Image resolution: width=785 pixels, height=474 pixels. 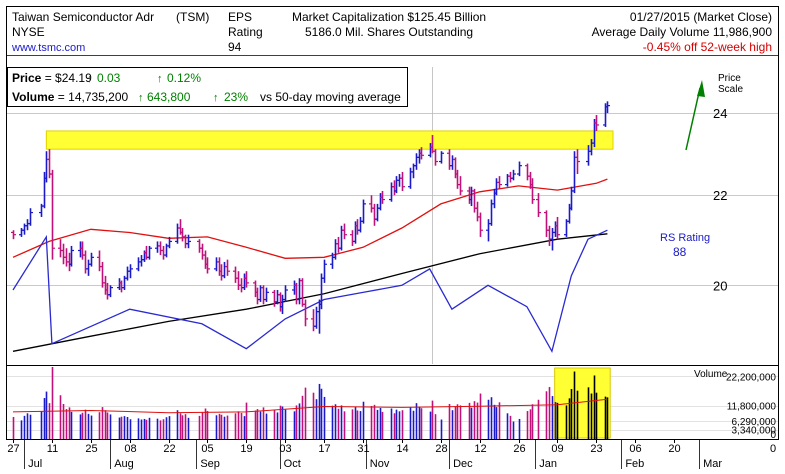 I want to click on off-52-week-high: -0.45% off 52-week high, so click(x=707, y=47).